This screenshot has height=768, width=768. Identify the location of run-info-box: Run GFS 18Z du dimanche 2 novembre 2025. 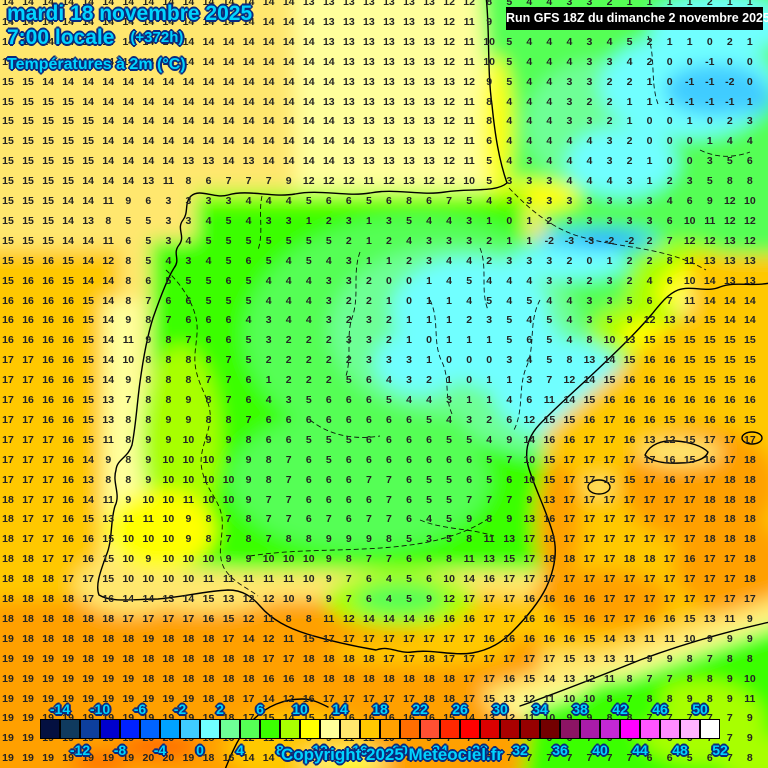
(637, 18).